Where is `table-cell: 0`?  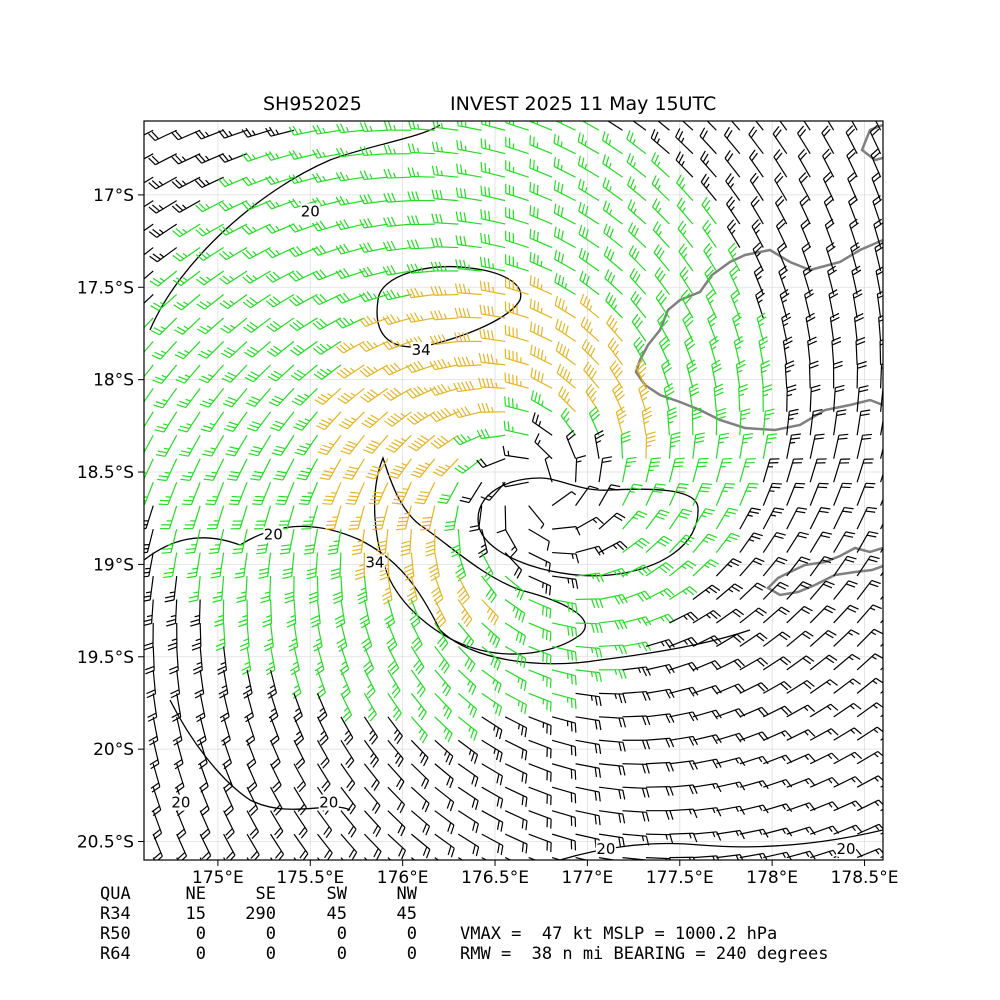
table-cell: 0 is located at coordinates (341, 954).